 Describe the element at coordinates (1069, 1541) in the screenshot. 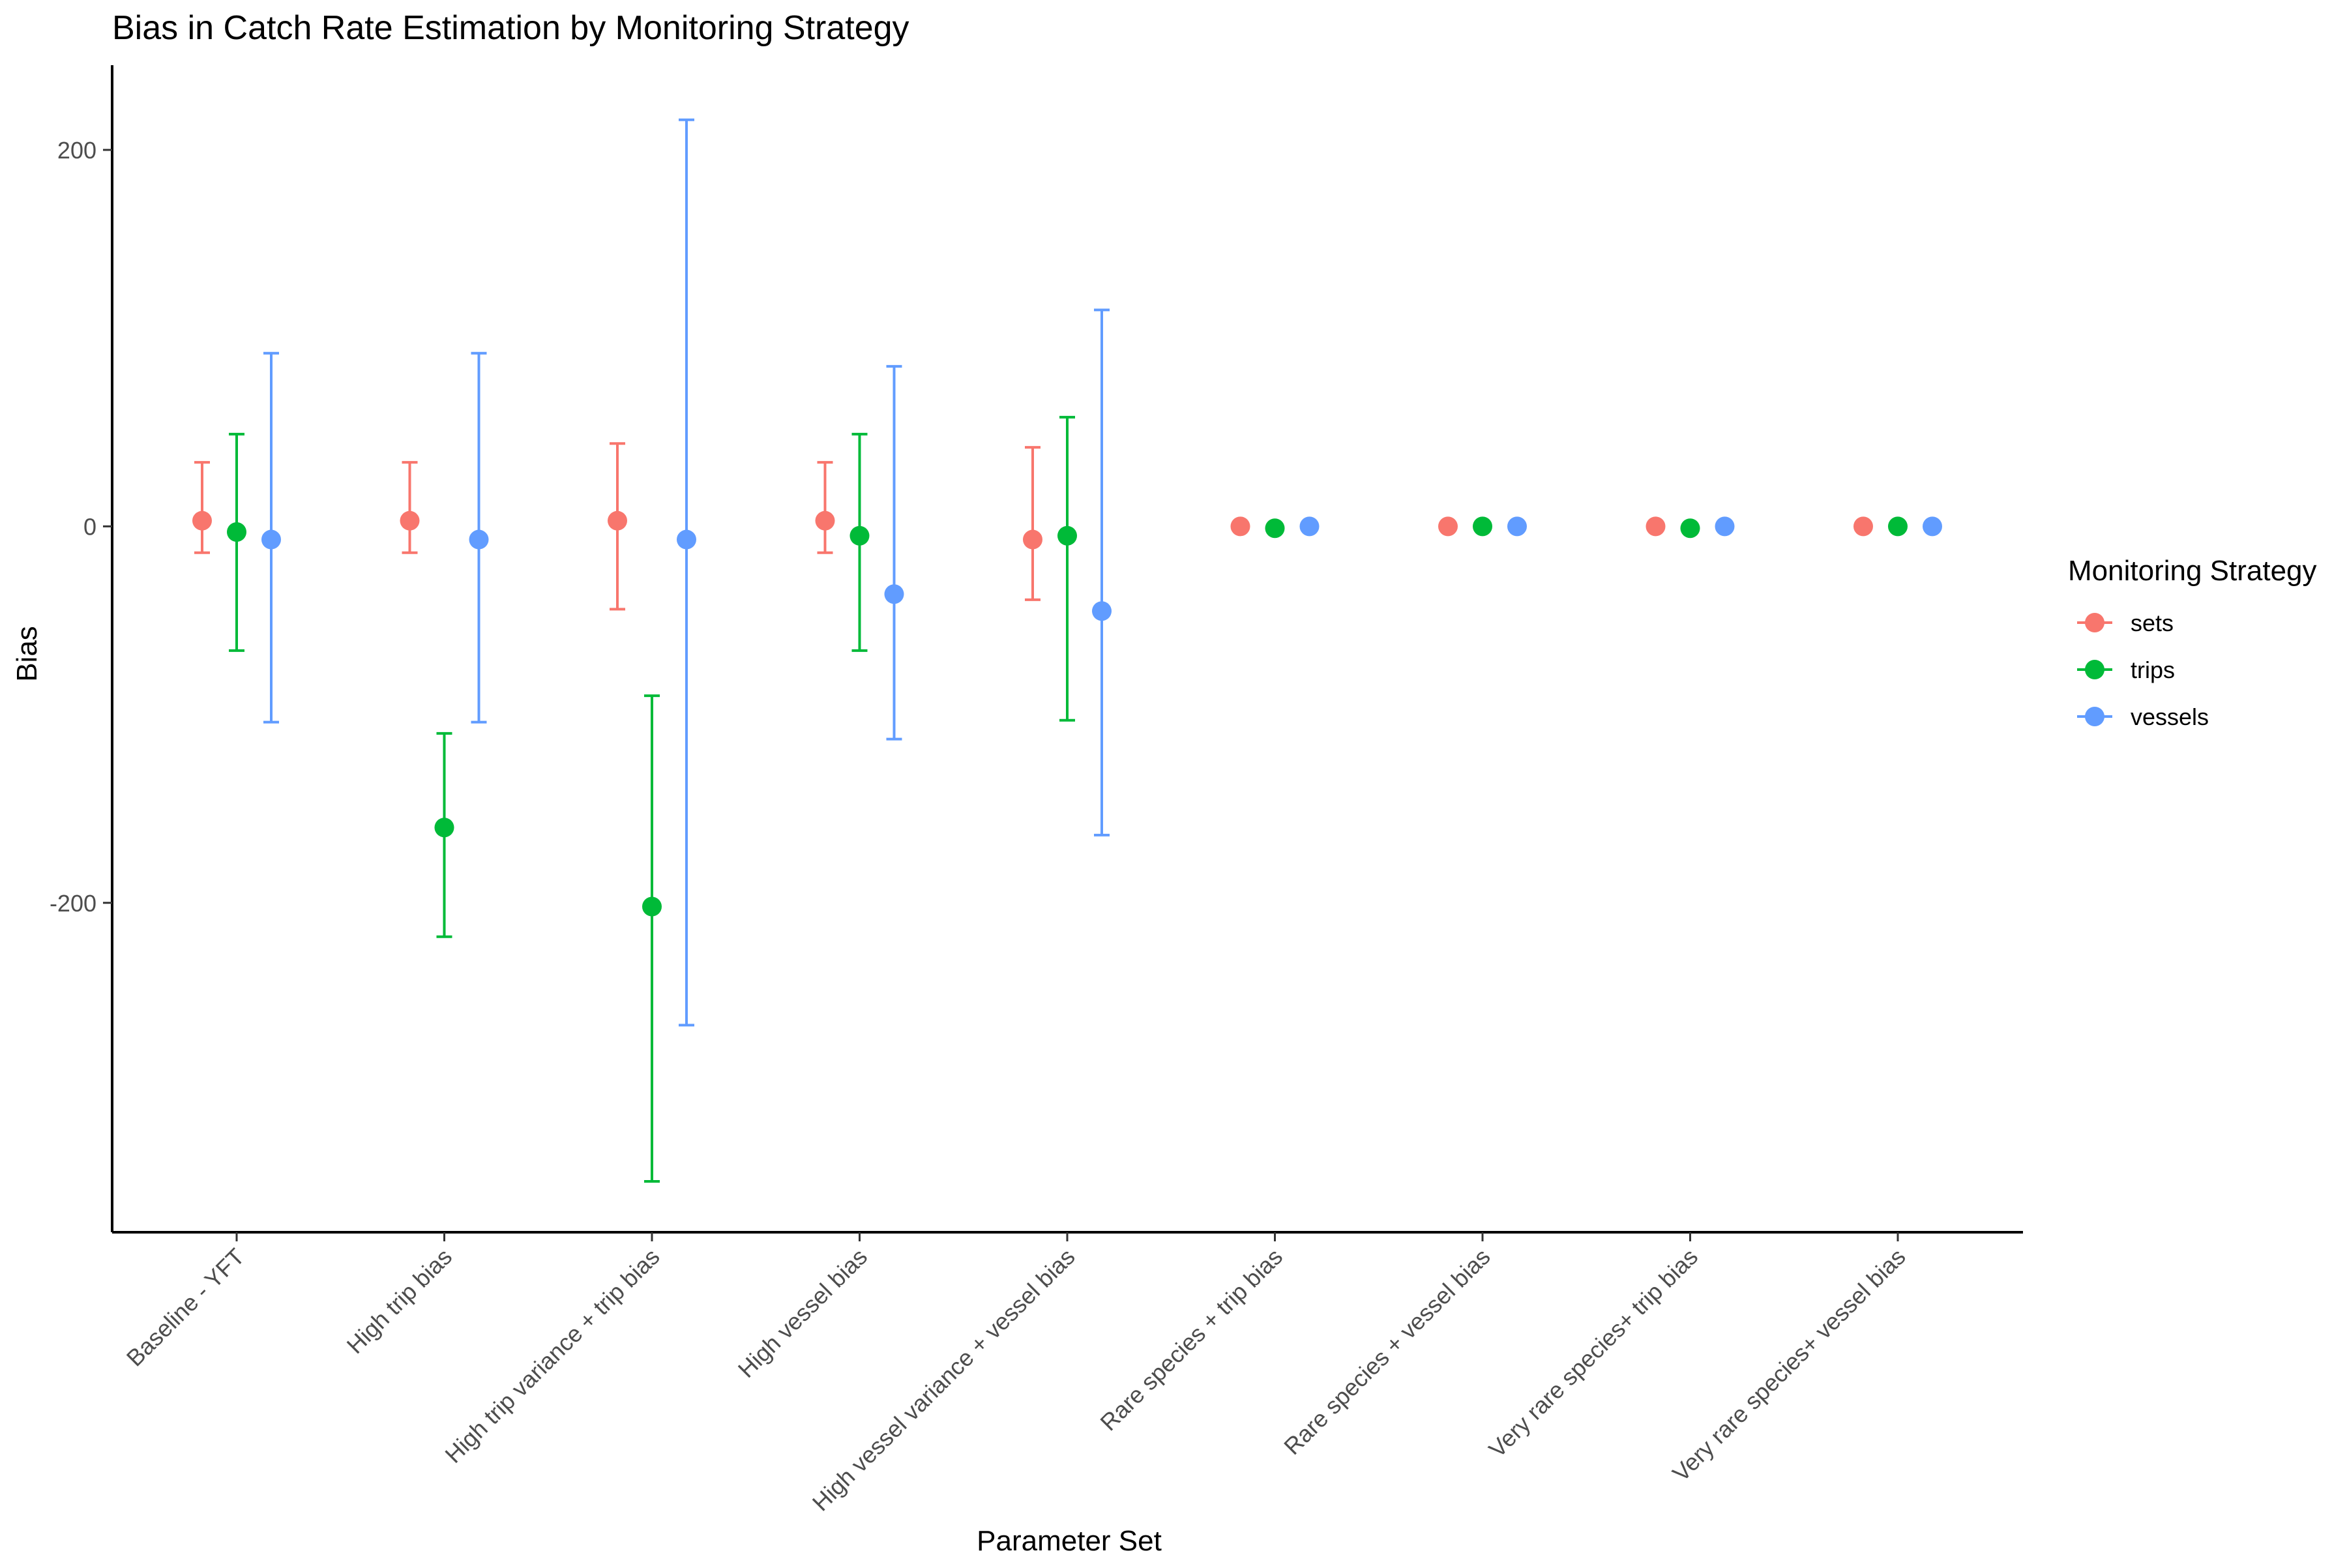

I see `x-axis-title: Parameter Set` at that location.